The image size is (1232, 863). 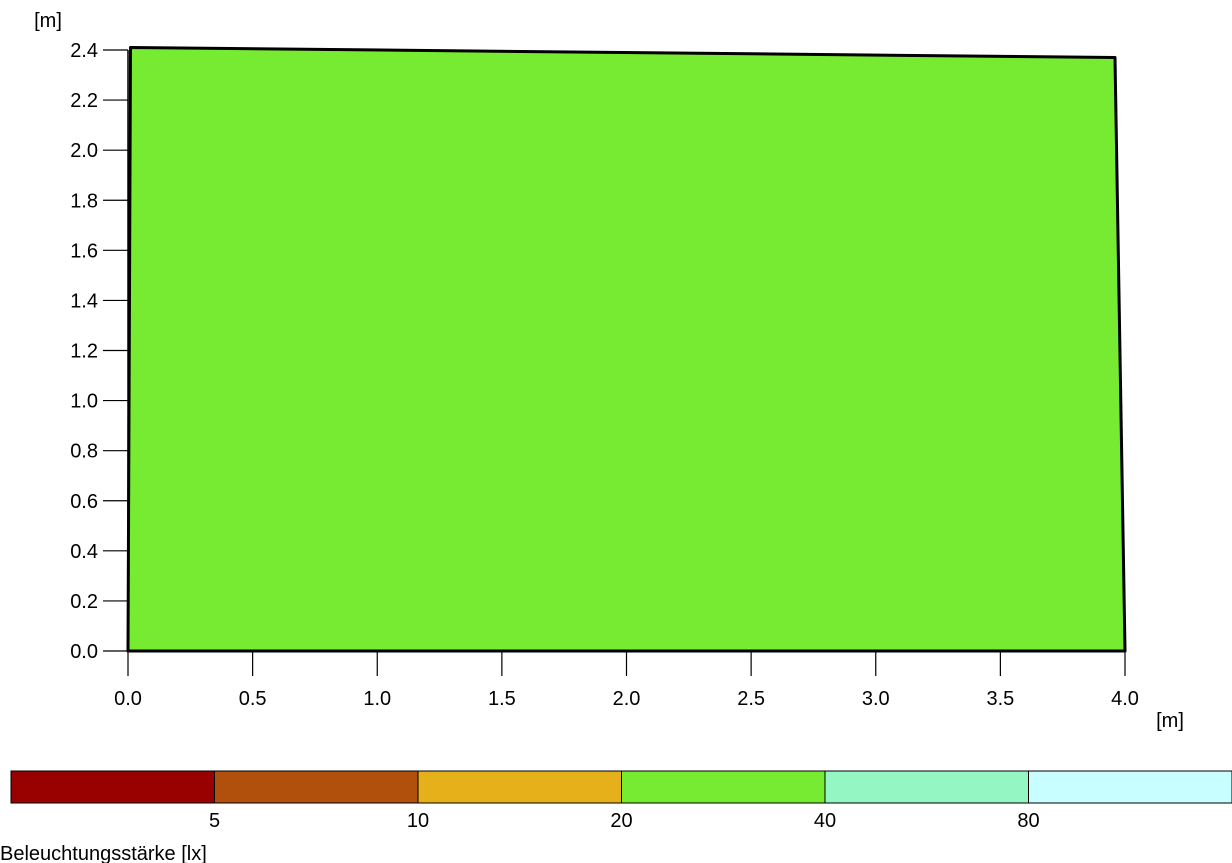 I want to click on y-tick-label: 2.2, so click(x=84, y=101).